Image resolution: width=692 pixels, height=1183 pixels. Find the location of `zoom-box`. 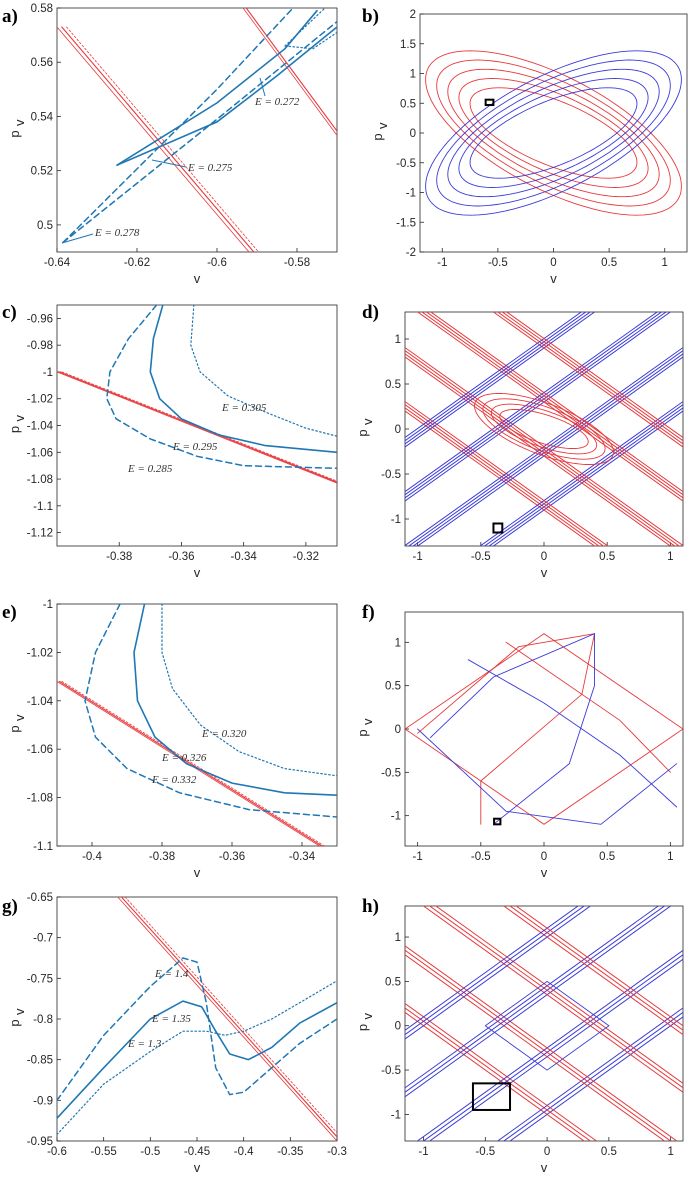

zoom-box is located at coordinates (489, 102).